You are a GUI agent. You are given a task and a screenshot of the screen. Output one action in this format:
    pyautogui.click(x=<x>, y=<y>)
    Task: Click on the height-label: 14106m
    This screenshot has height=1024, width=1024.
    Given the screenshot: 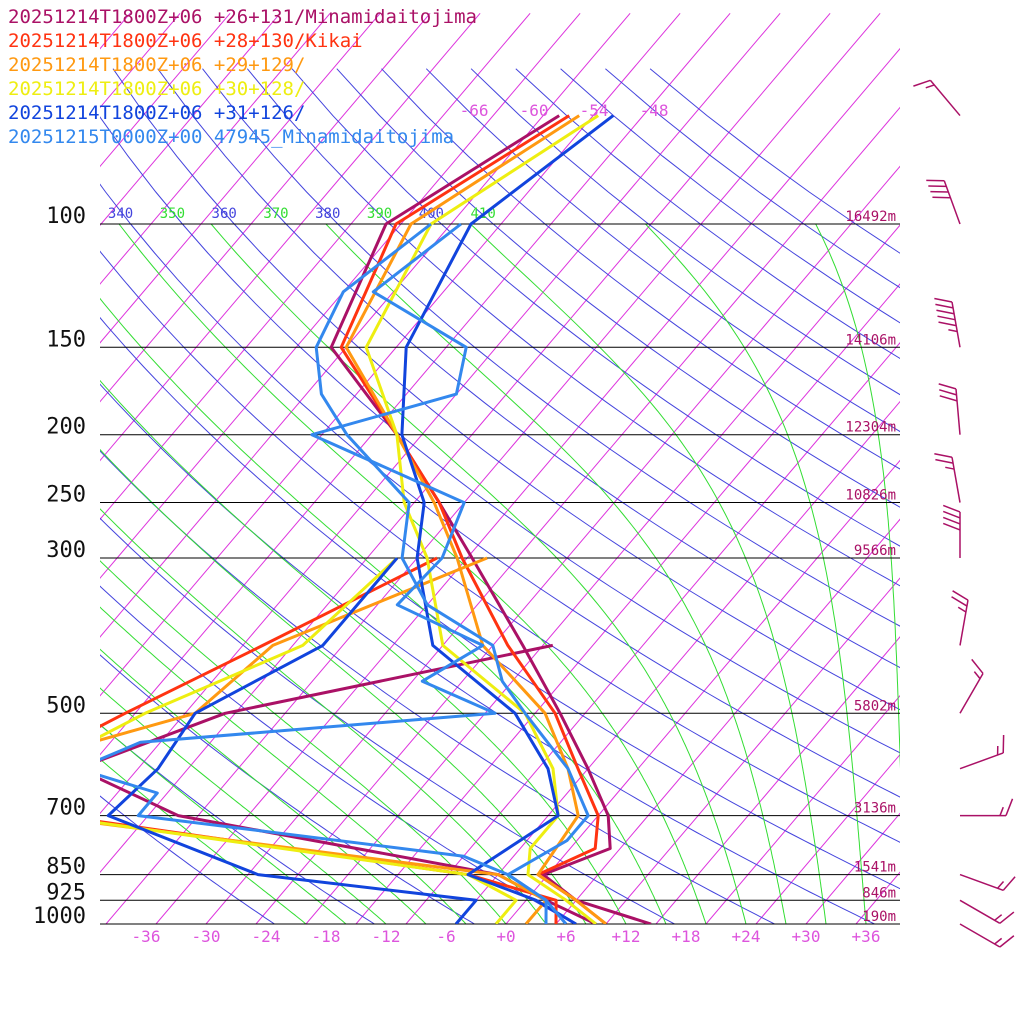 What is the action you would take?
    pyautogui.click(x=870, y=340)
    